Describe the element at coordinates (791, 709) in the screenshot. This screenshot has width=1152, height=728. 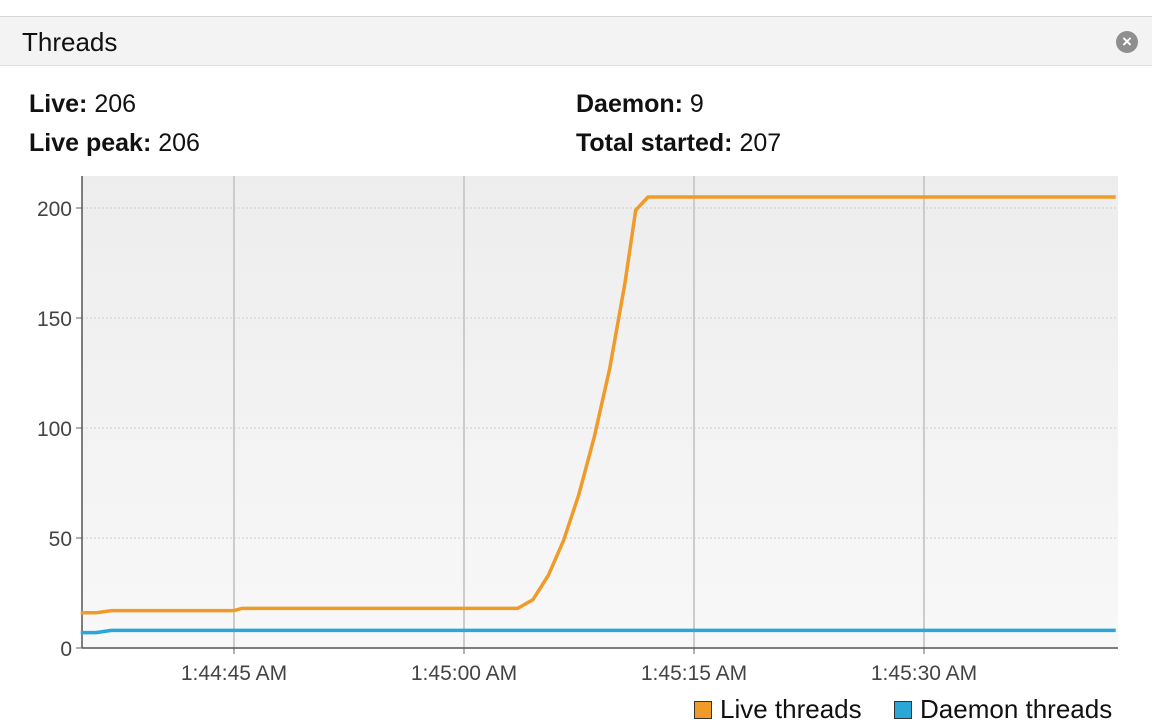
I see `legend-live-label: Live threads` at that location.